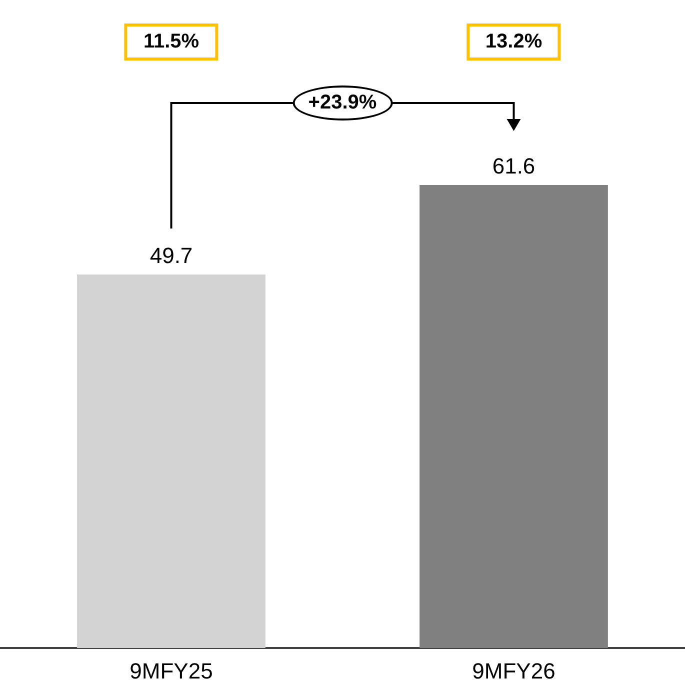 The width and height of the screenshot is (685, 690). I want to click on data-label: 49.7, so click(171, 255).